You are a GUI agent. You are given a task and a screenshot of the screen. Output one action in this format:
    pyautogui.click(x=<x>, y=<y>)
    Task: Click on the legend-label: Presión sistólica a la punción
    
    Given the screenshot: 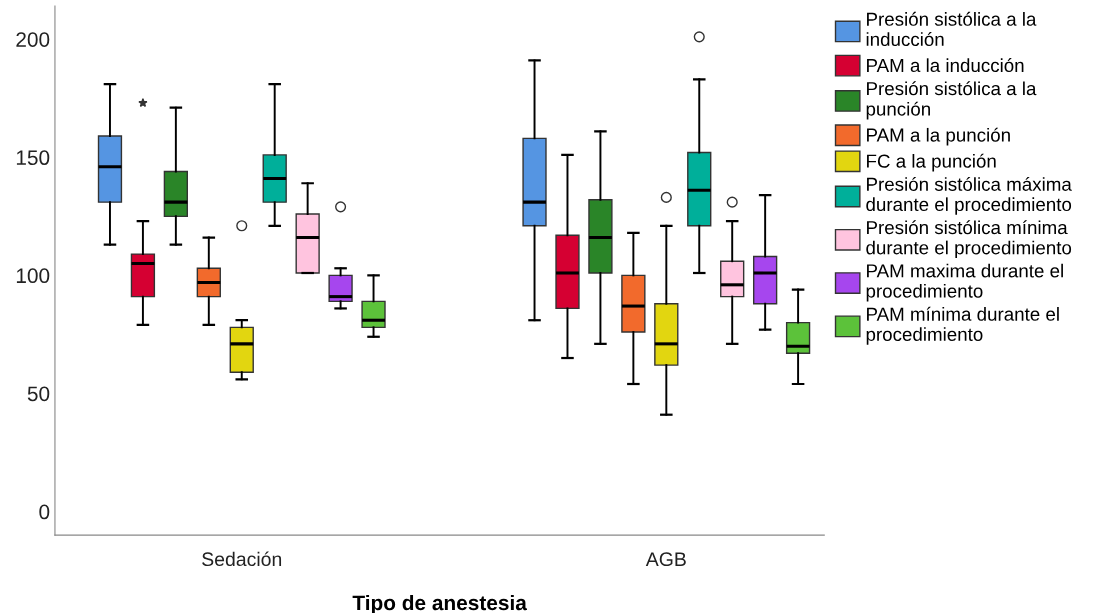 What is the action you would take?
    pyautogui.click(x=951, y=100)
    